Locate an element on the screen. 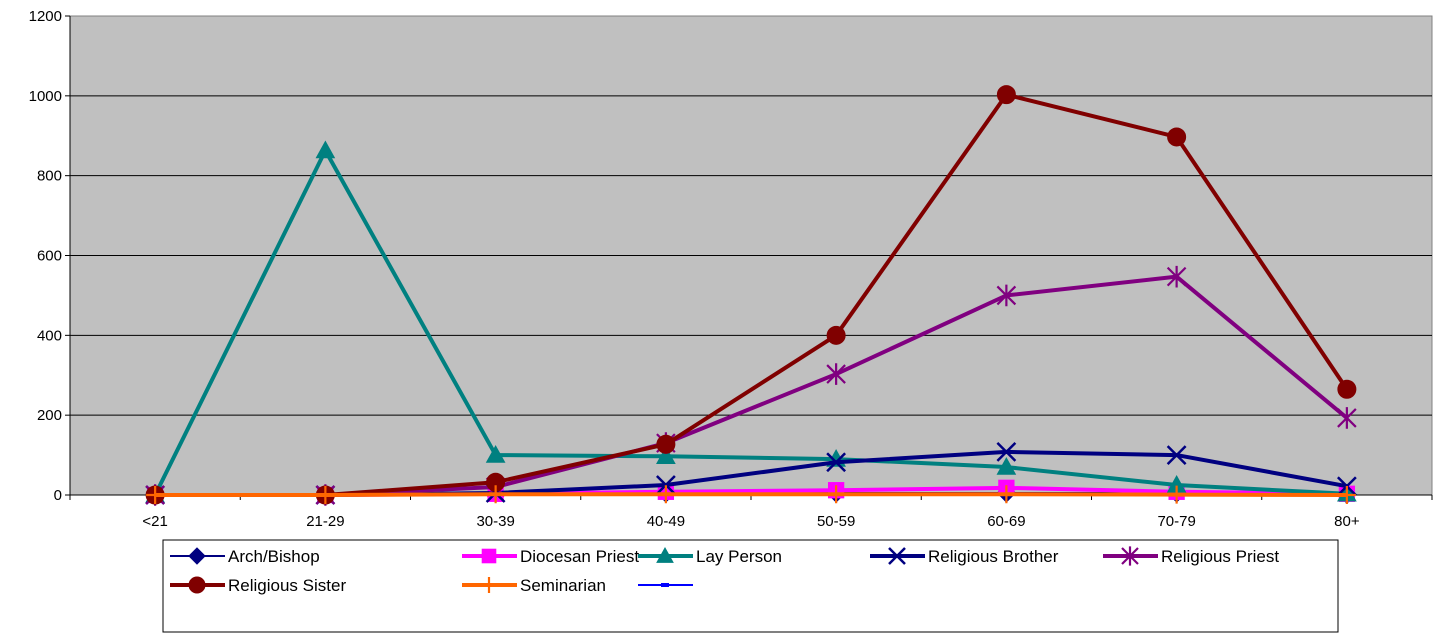 The width and height of the screenshot is (1435, 633). legend-item-1: Diocesan Priest is located at coordinates (550, 556).